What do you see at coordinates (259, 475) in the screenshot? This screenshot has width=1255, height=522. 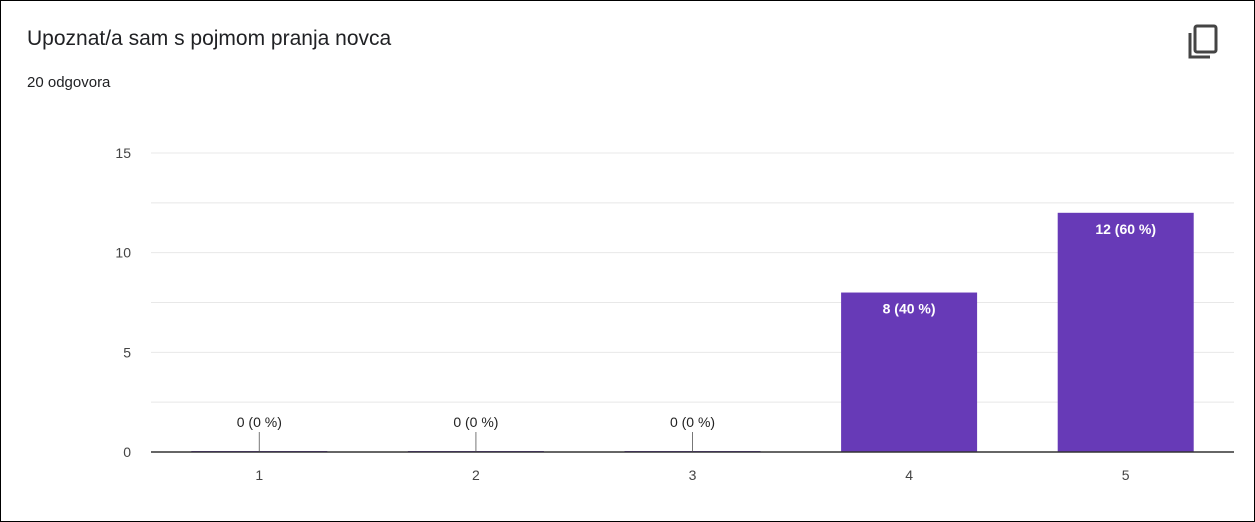 I see `x-tick-label: 1` at bounding box center [259, 475].